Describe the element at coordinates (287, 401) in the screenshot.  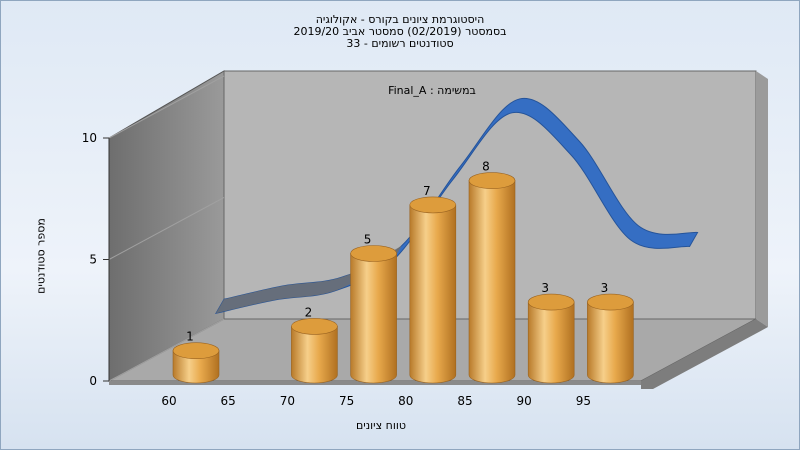
I see `x-tick-label: 70` at that location.